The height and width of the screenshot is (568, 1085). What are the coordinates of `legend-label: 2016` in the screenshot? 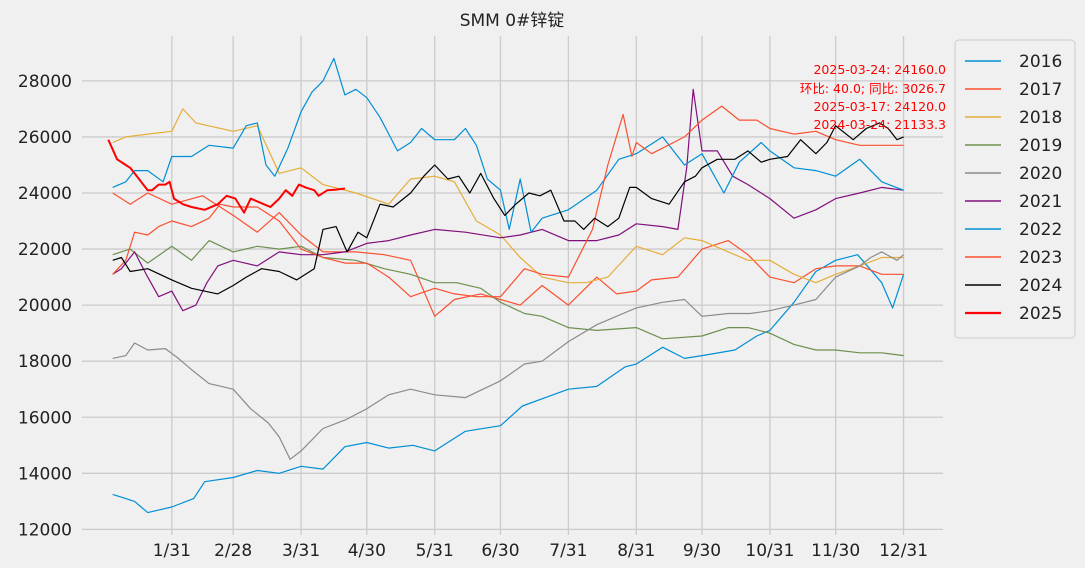 It's located at (1040, 62).